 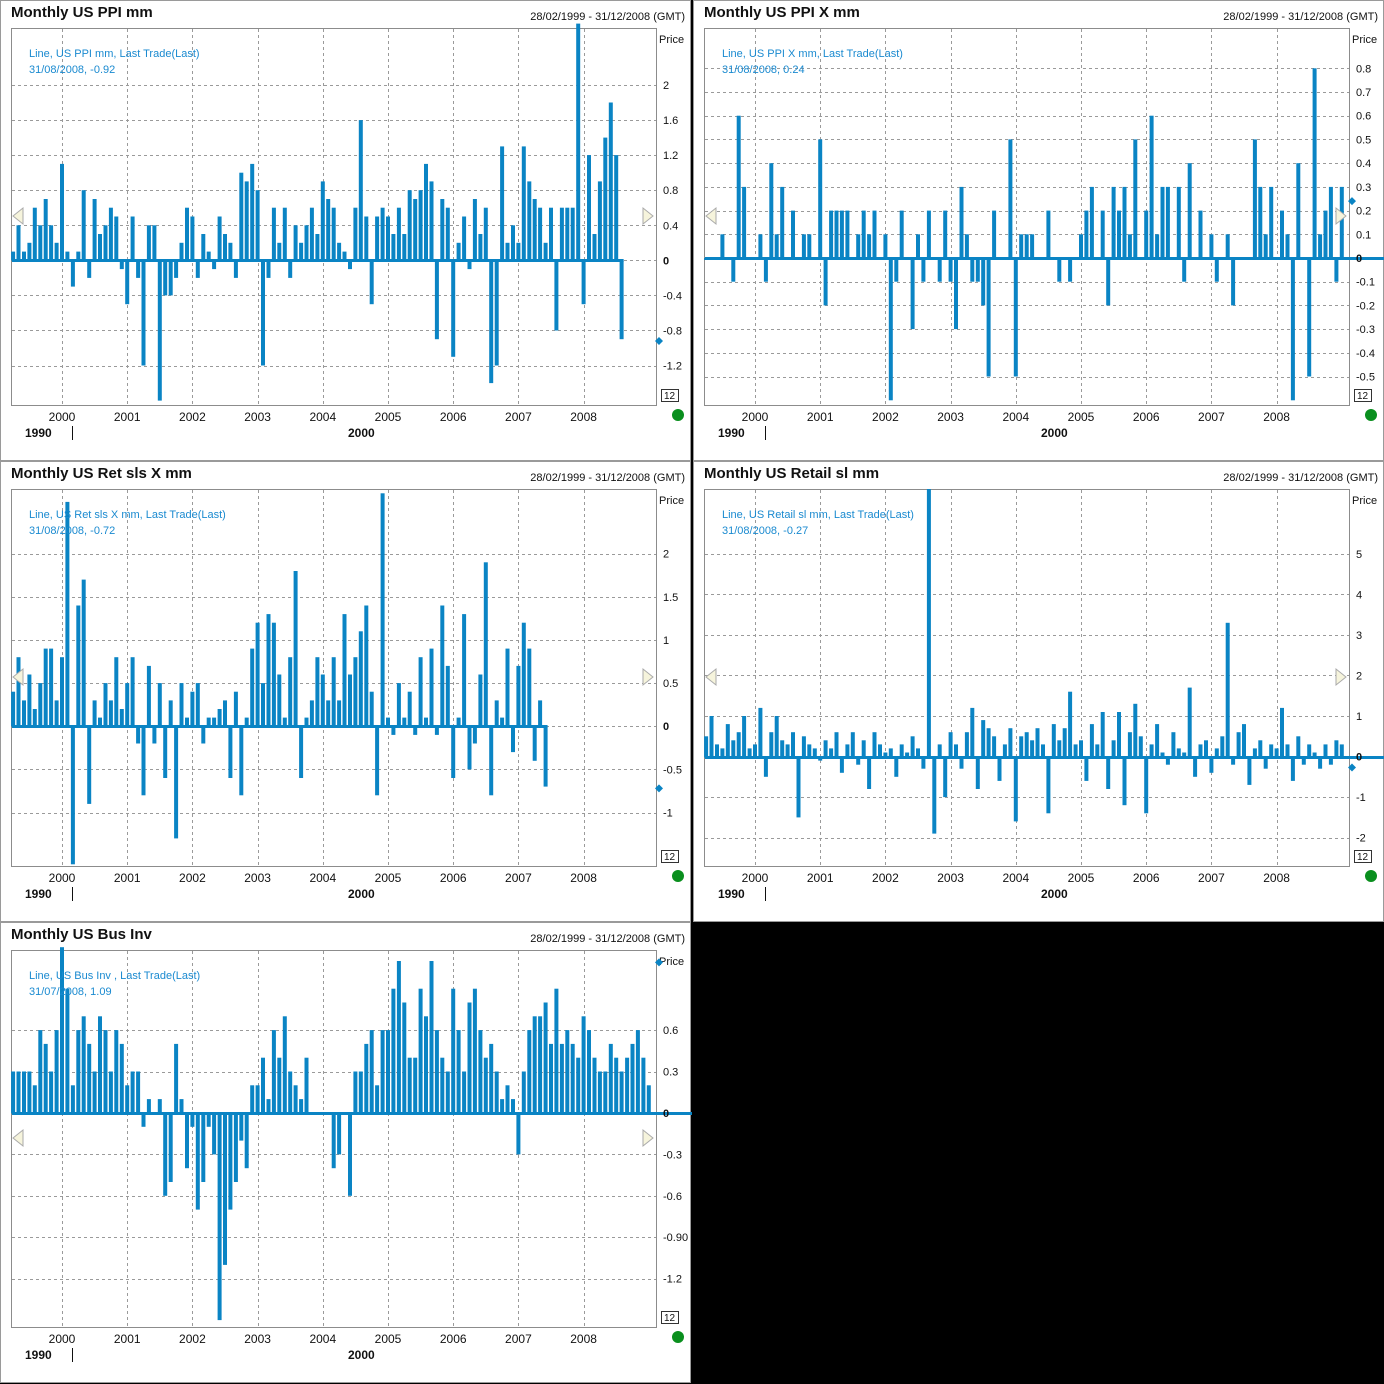 I want to click on x-tick-label: 2008, so click(x=1276, y=878).